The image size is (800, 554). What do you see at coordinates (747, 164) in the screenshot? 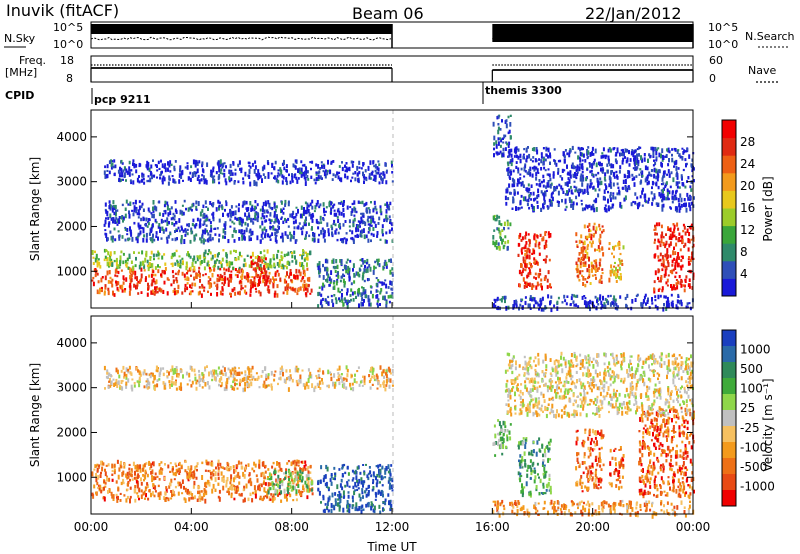
I see `power-colorbar-tick-5: 24` at bounding box center [747, 164].